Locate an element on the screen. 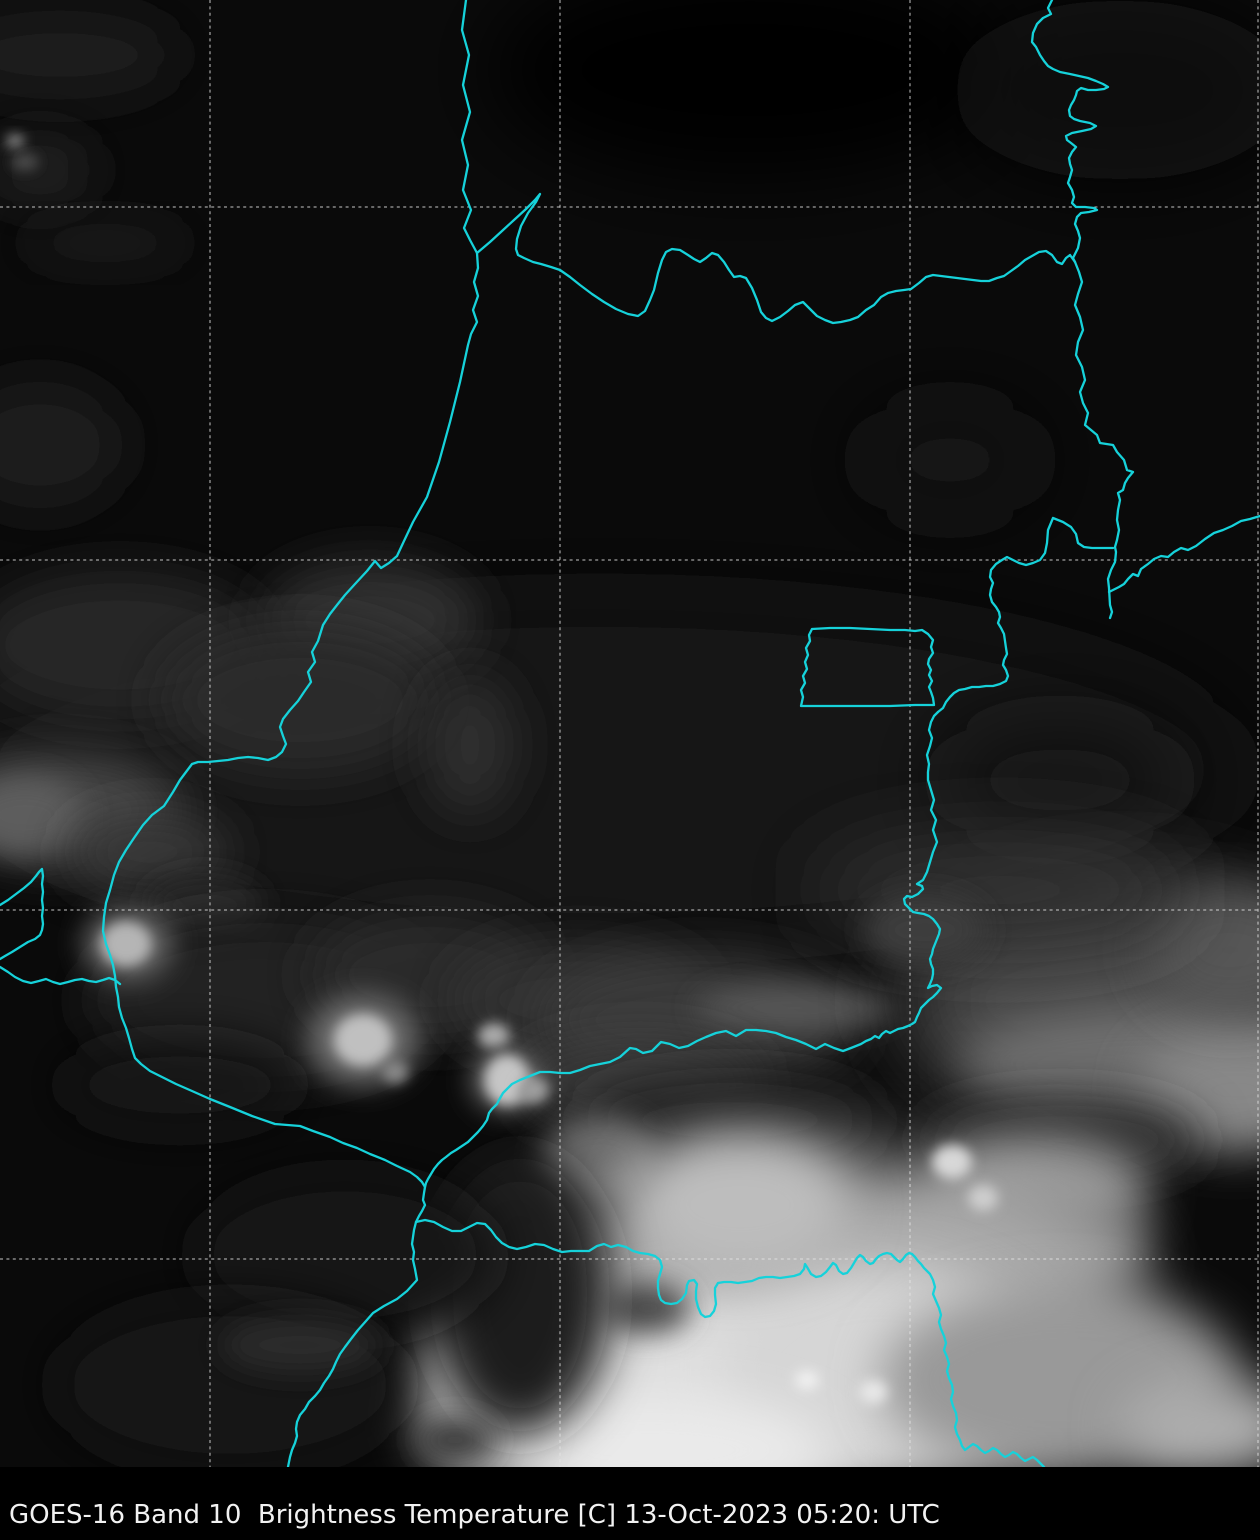 This screenshot has width=1260, height=1540. storm-dome is located at coordinates (740, 1205).